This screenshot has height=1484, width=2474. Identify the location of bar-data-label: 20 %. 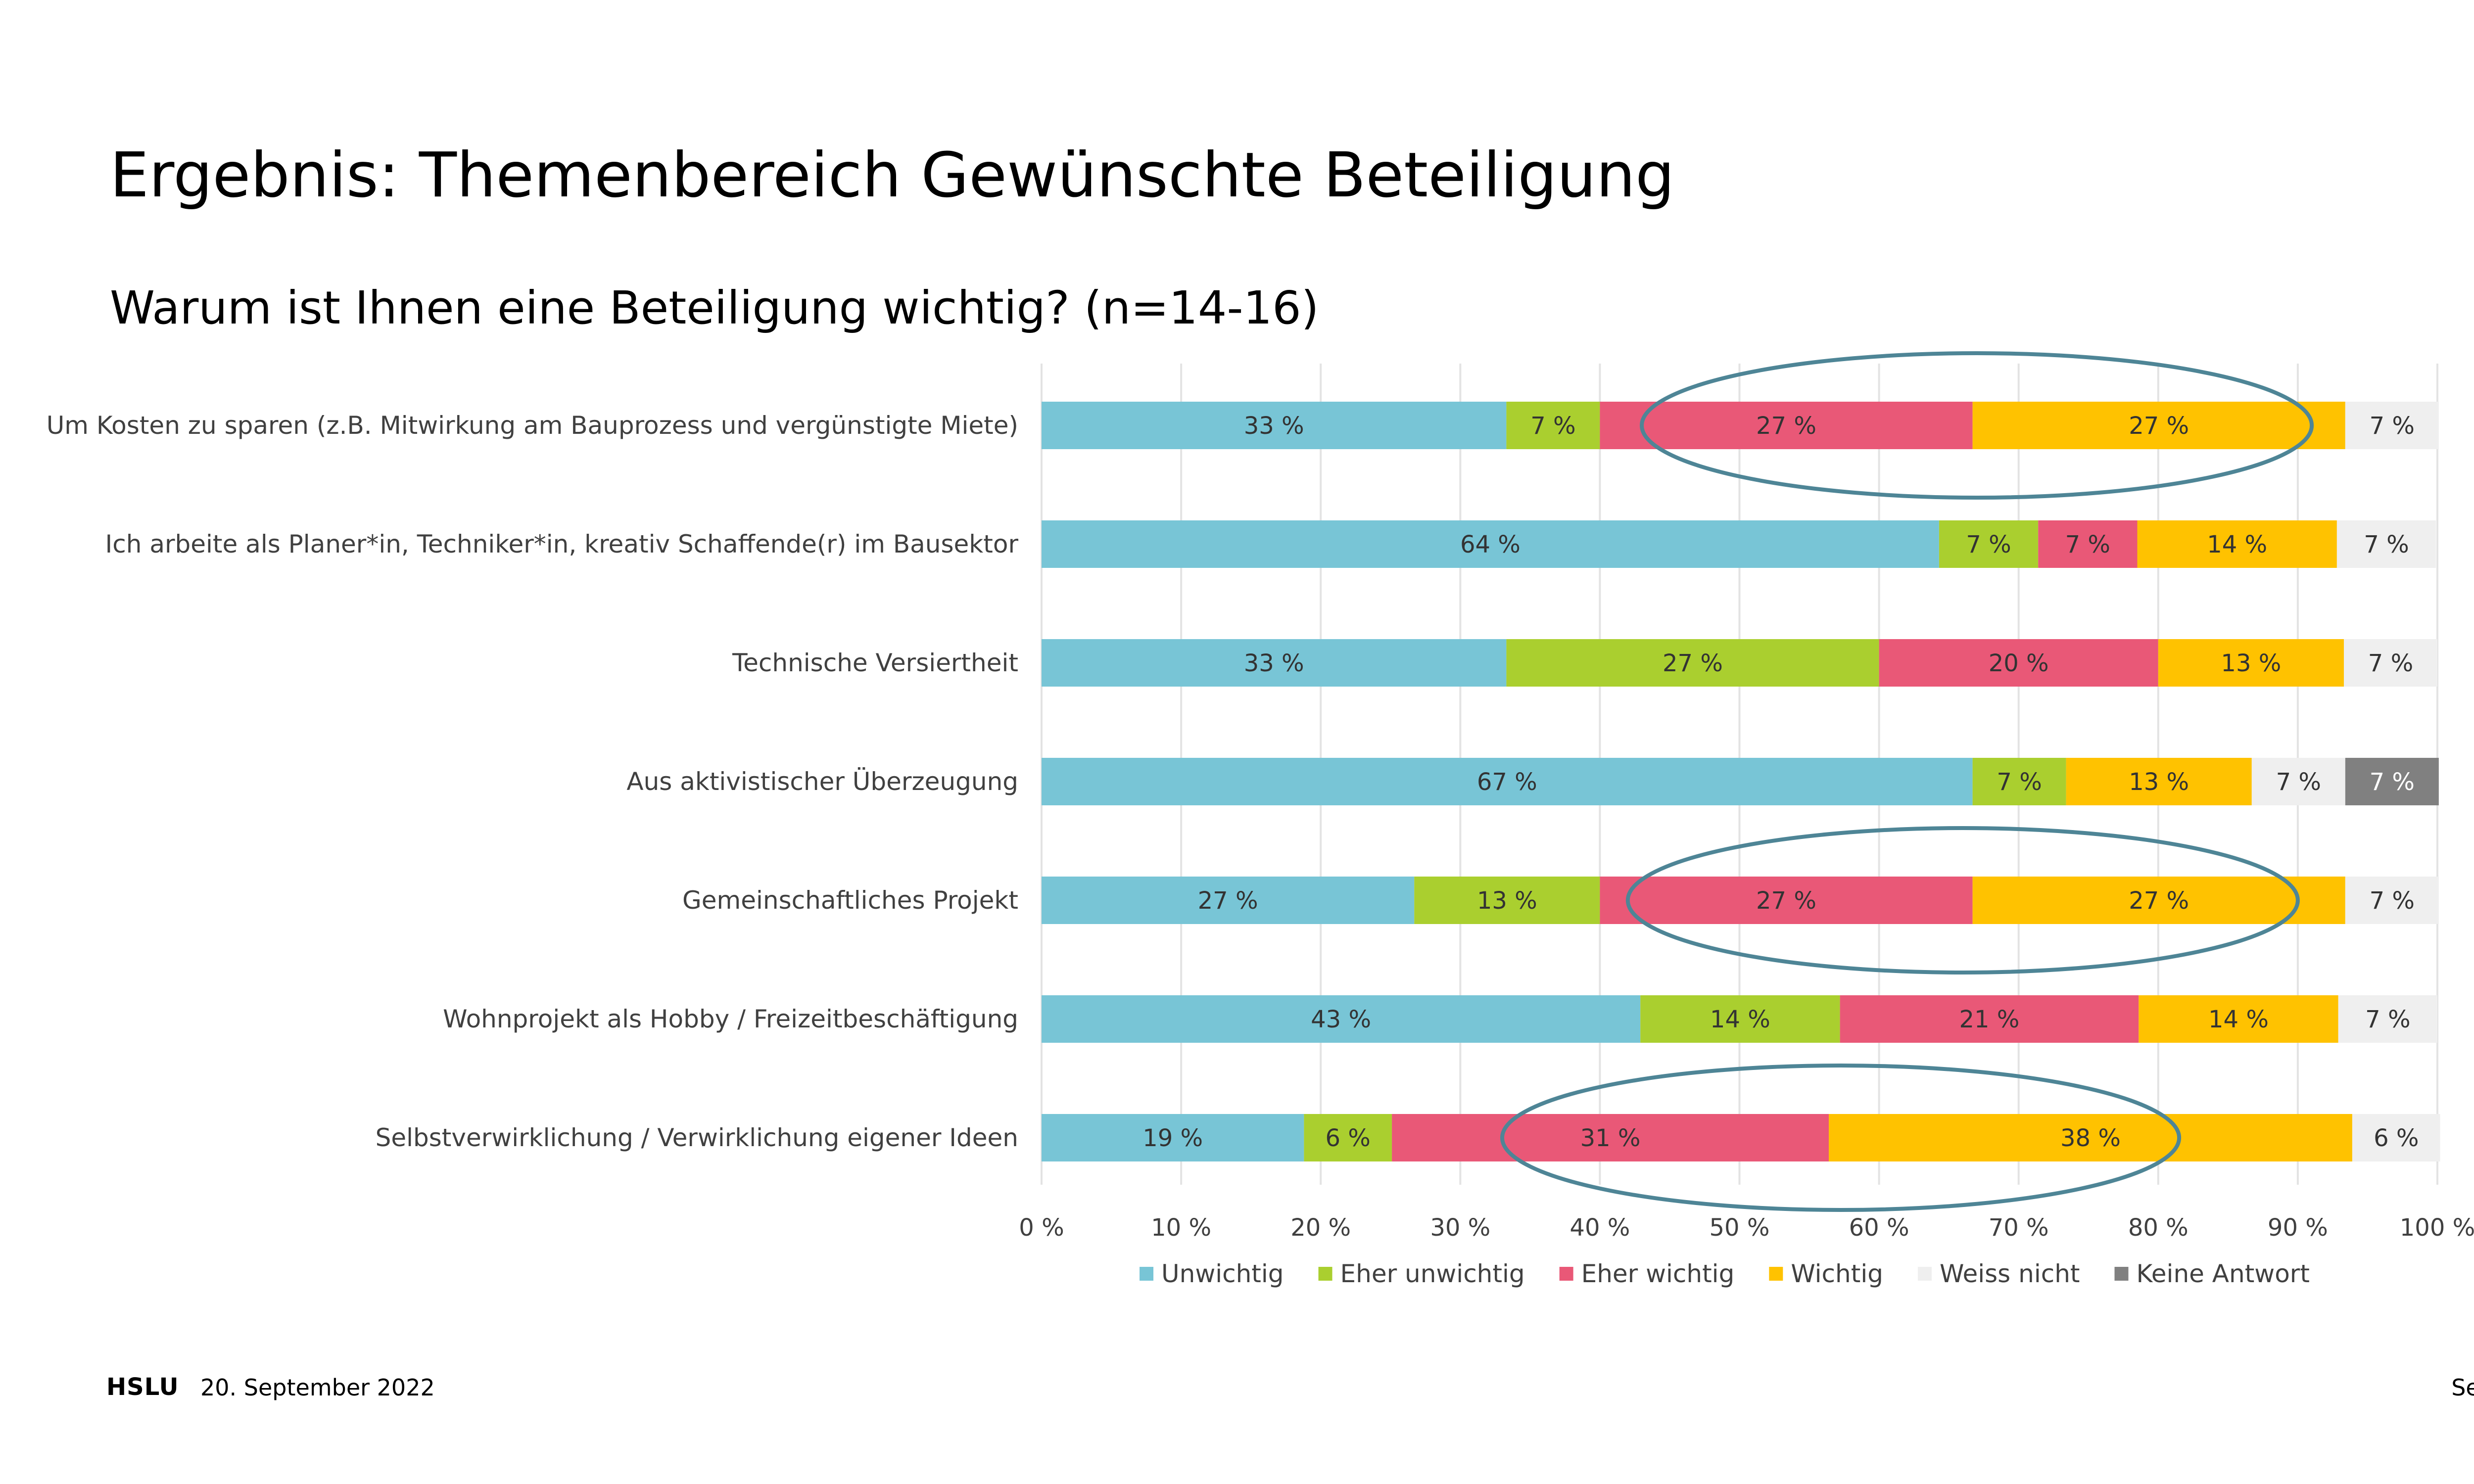
(2019, 663).